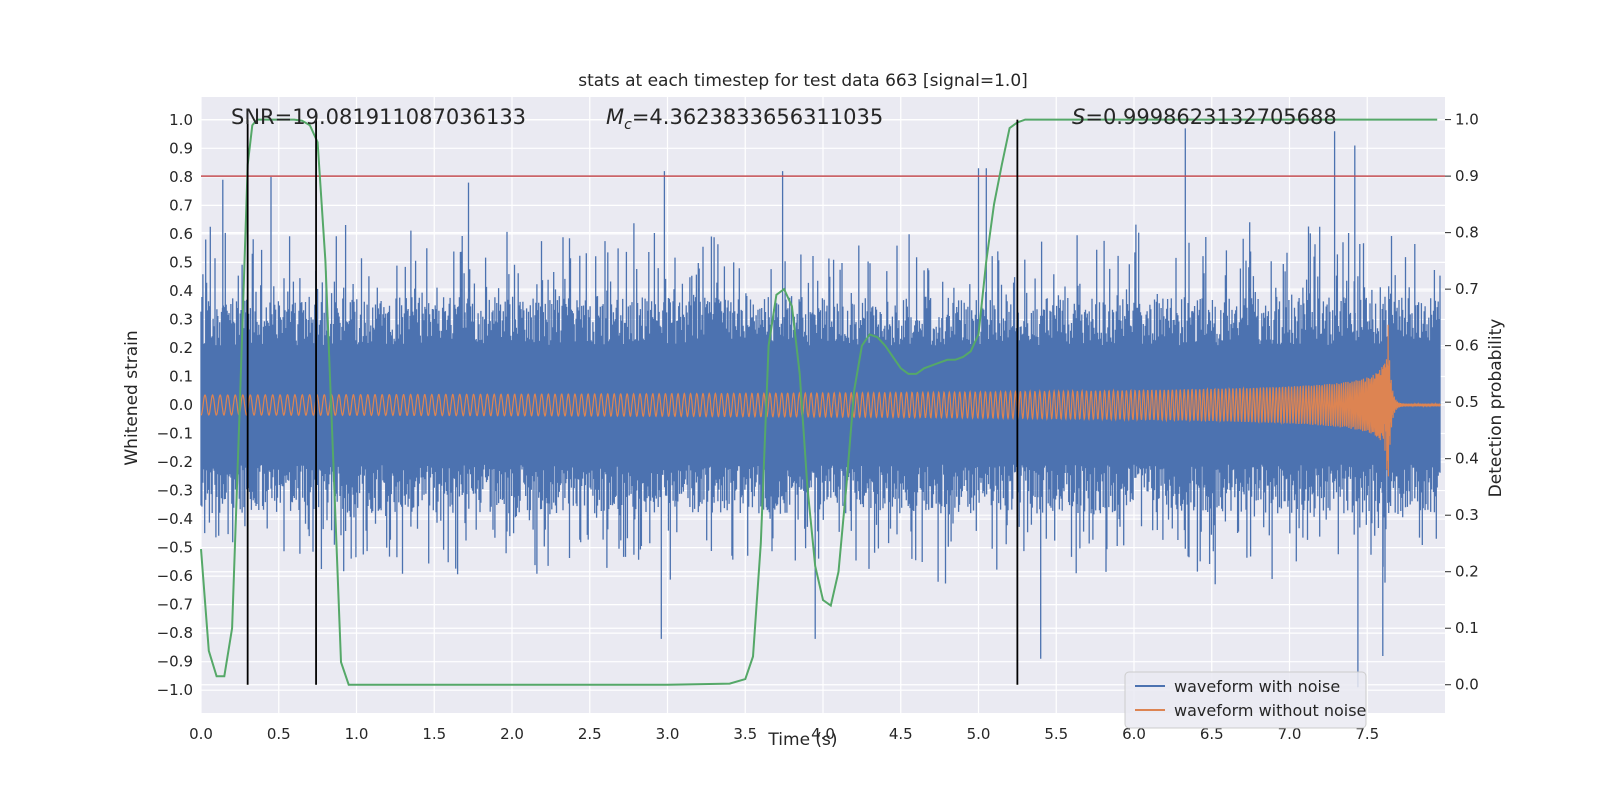 The image size is (1600, 800). Describe the element at coordinates (979, 734) in the screenshot. I see `x-tick-label: 5.0` at that location.